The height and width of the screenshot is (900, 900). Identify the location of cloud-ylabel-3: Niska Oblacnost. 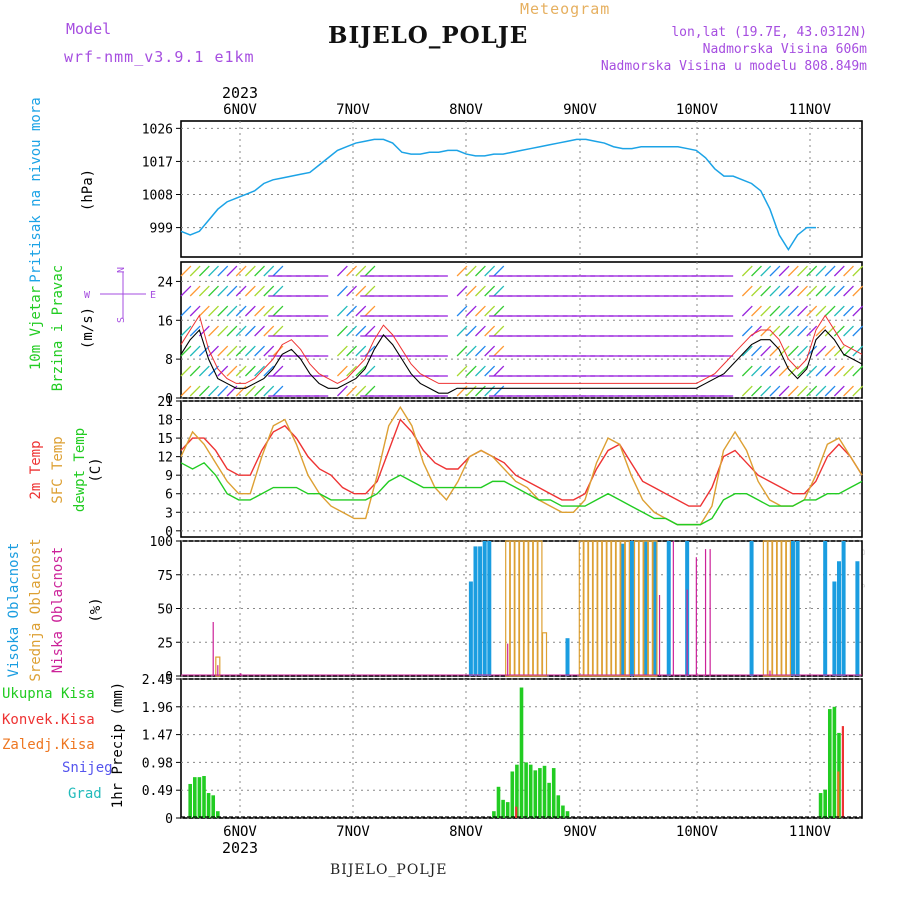
(58, 610).